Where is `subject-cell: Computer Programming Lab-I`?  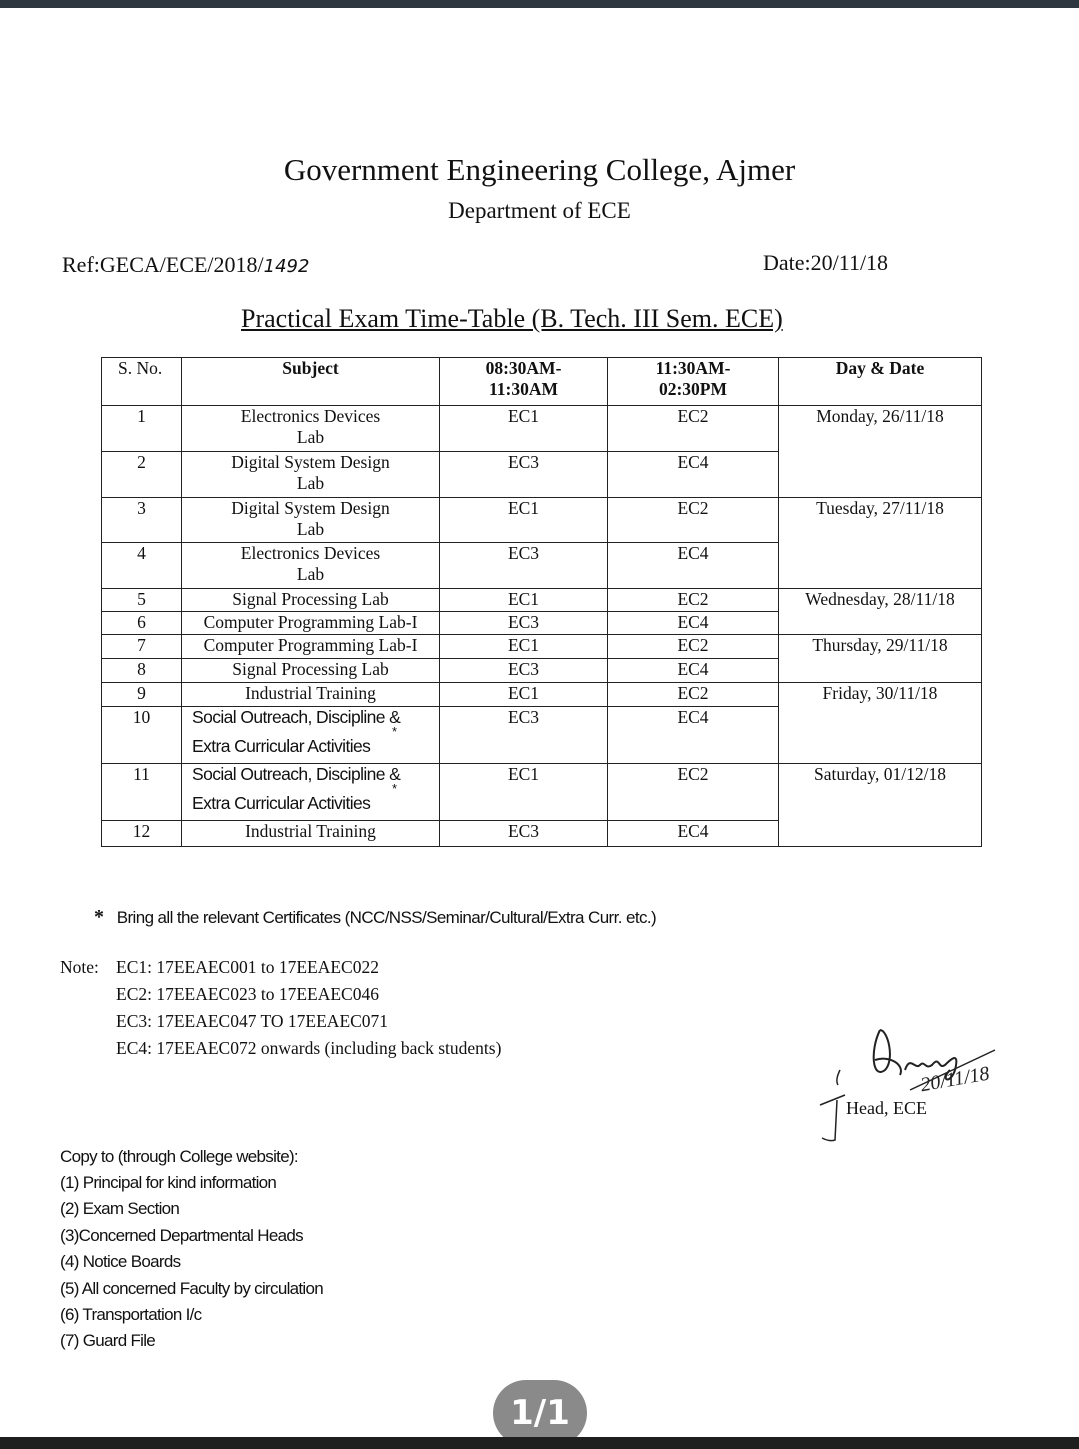
subject-cell: Computer Programming Lab-I is located at coordinates (310, 623).